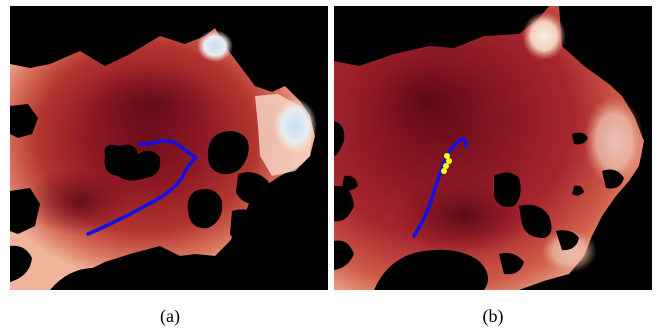 This screenshot has height=331, width=662. I want to click on obstacle-right, so click(228, 153).